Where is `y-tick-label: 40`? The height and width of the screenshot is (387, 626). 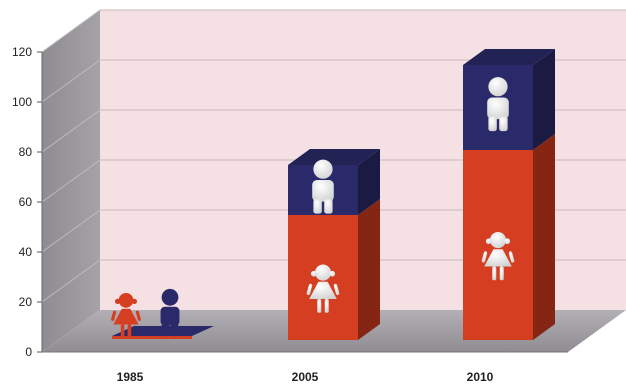
y-tick-label: 40 is located at coordinates (26, 252).